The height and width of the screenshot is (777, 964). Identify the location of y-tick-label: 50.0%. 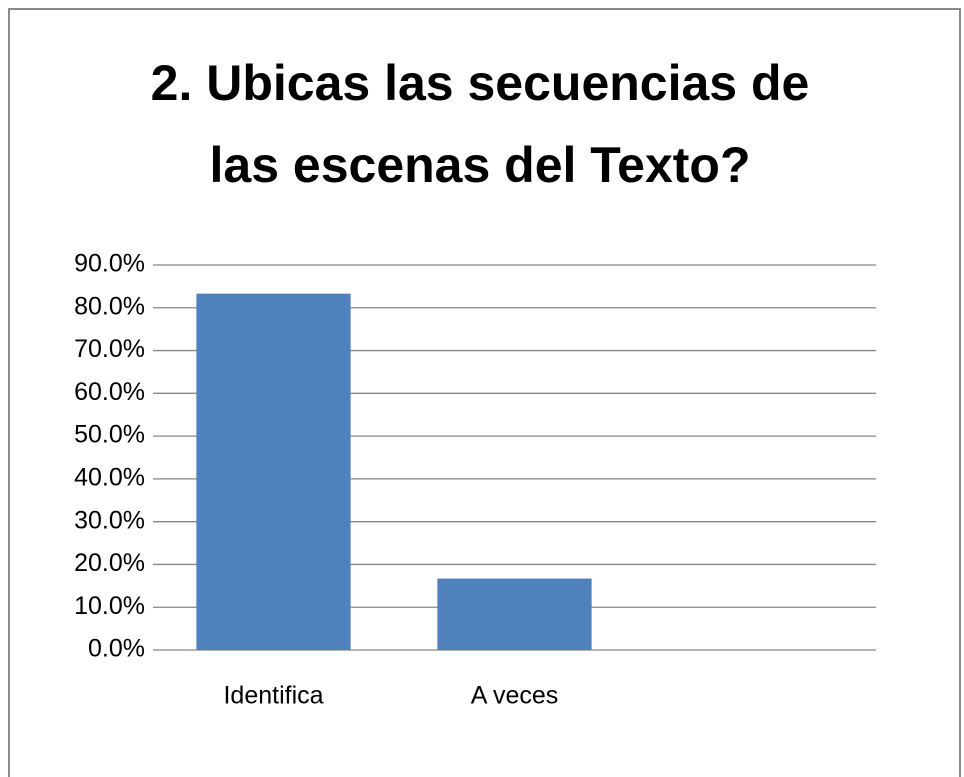
(109, 435).